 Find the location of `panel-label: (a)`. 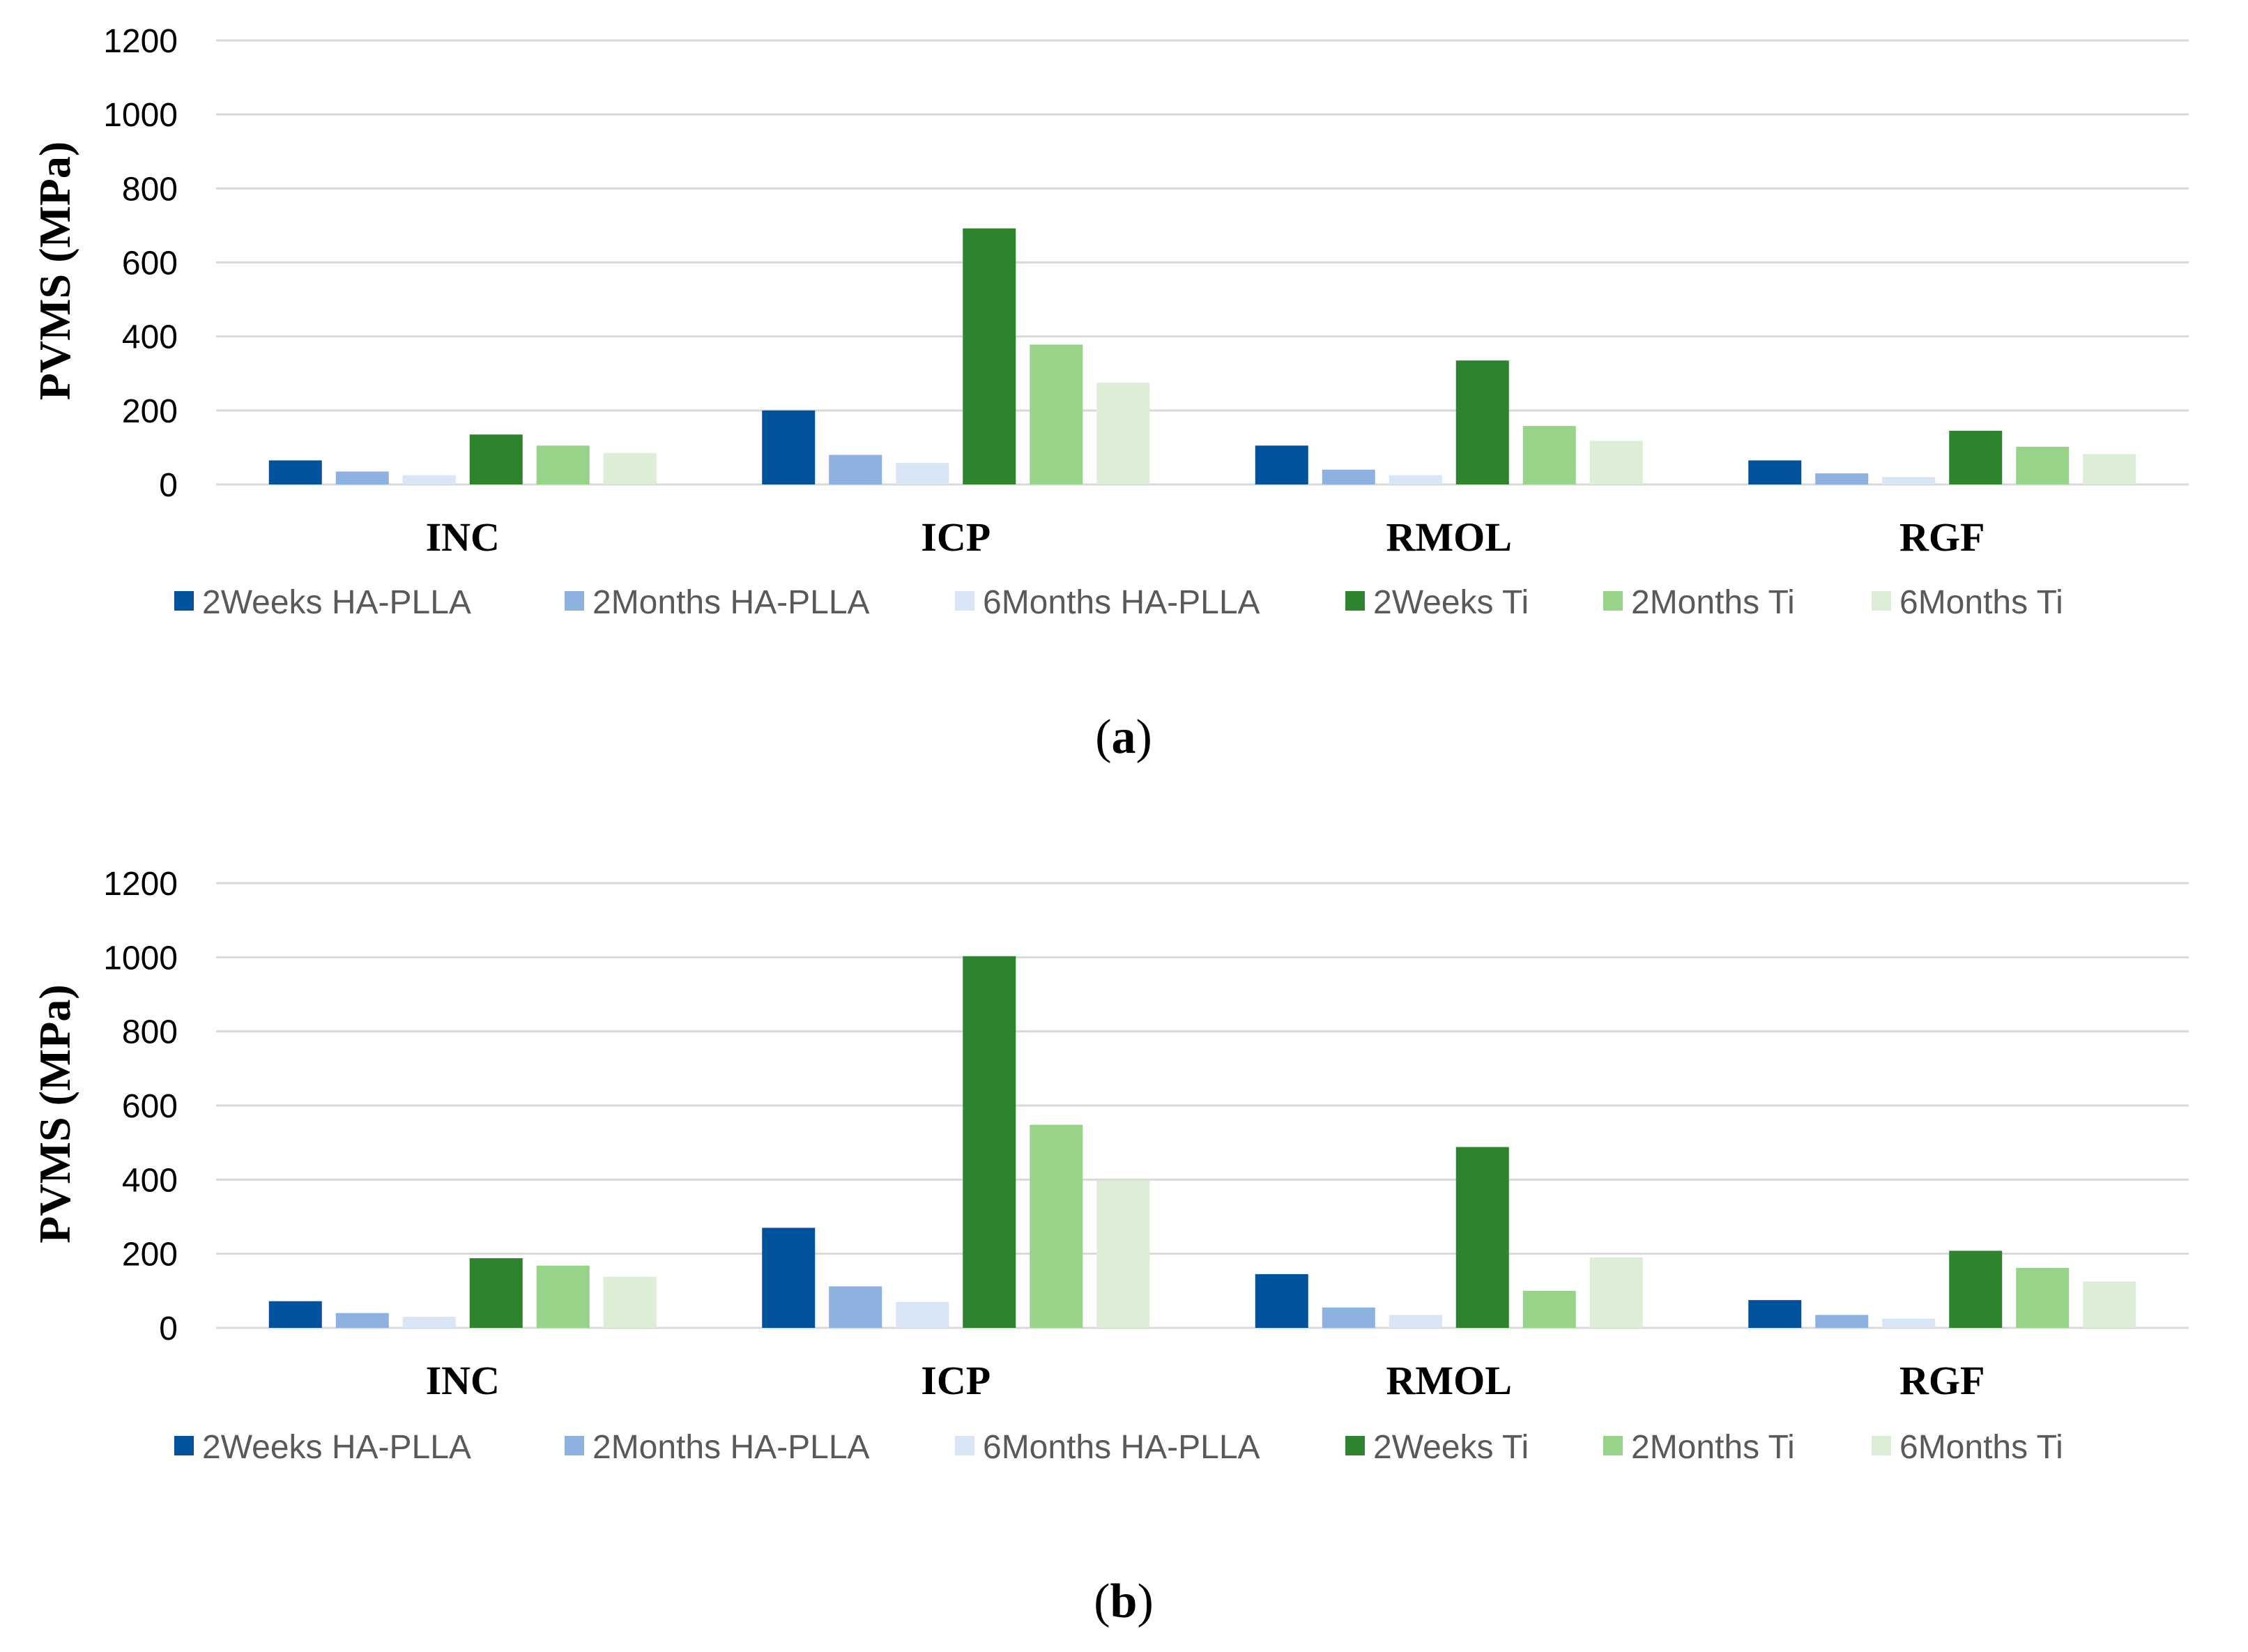

panel-label: (a) is located at coordinates (1123, 737).